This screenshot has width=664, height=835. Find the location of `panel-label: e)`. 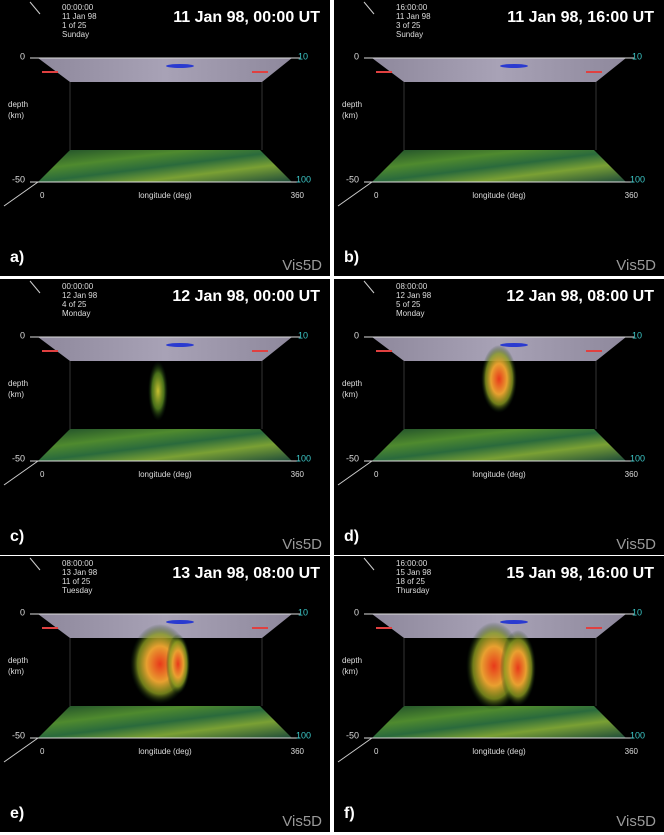

panel-label: e) is located at coordinates (17, 813).